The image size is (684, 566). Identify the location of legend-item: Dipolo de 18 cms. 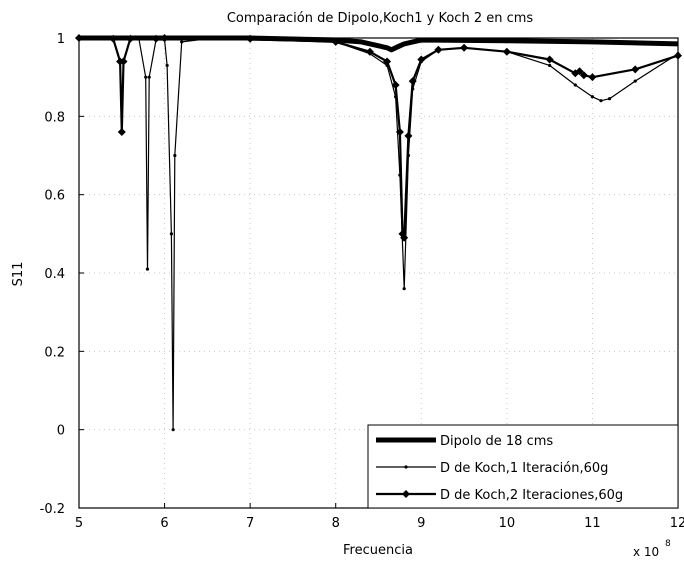
(464, 441).